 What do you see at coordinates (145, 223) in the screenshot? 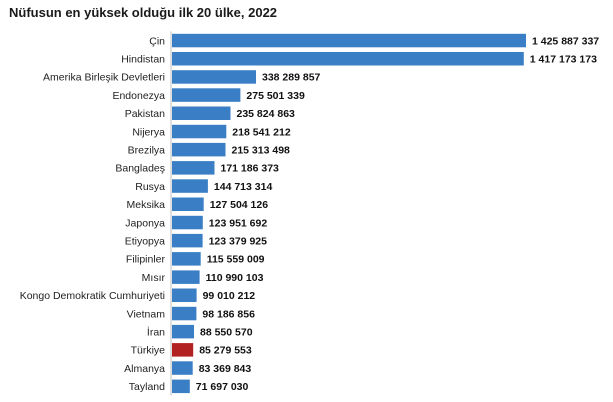
I see `category-label: Japonya` at bounding box center [145, 223].